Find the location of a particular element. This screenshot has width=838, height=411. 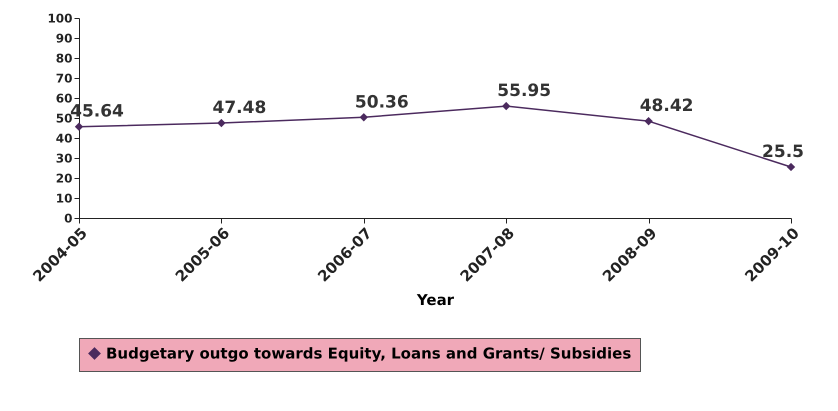

y-tick-label: 40 is located at coordinates (64, 139).